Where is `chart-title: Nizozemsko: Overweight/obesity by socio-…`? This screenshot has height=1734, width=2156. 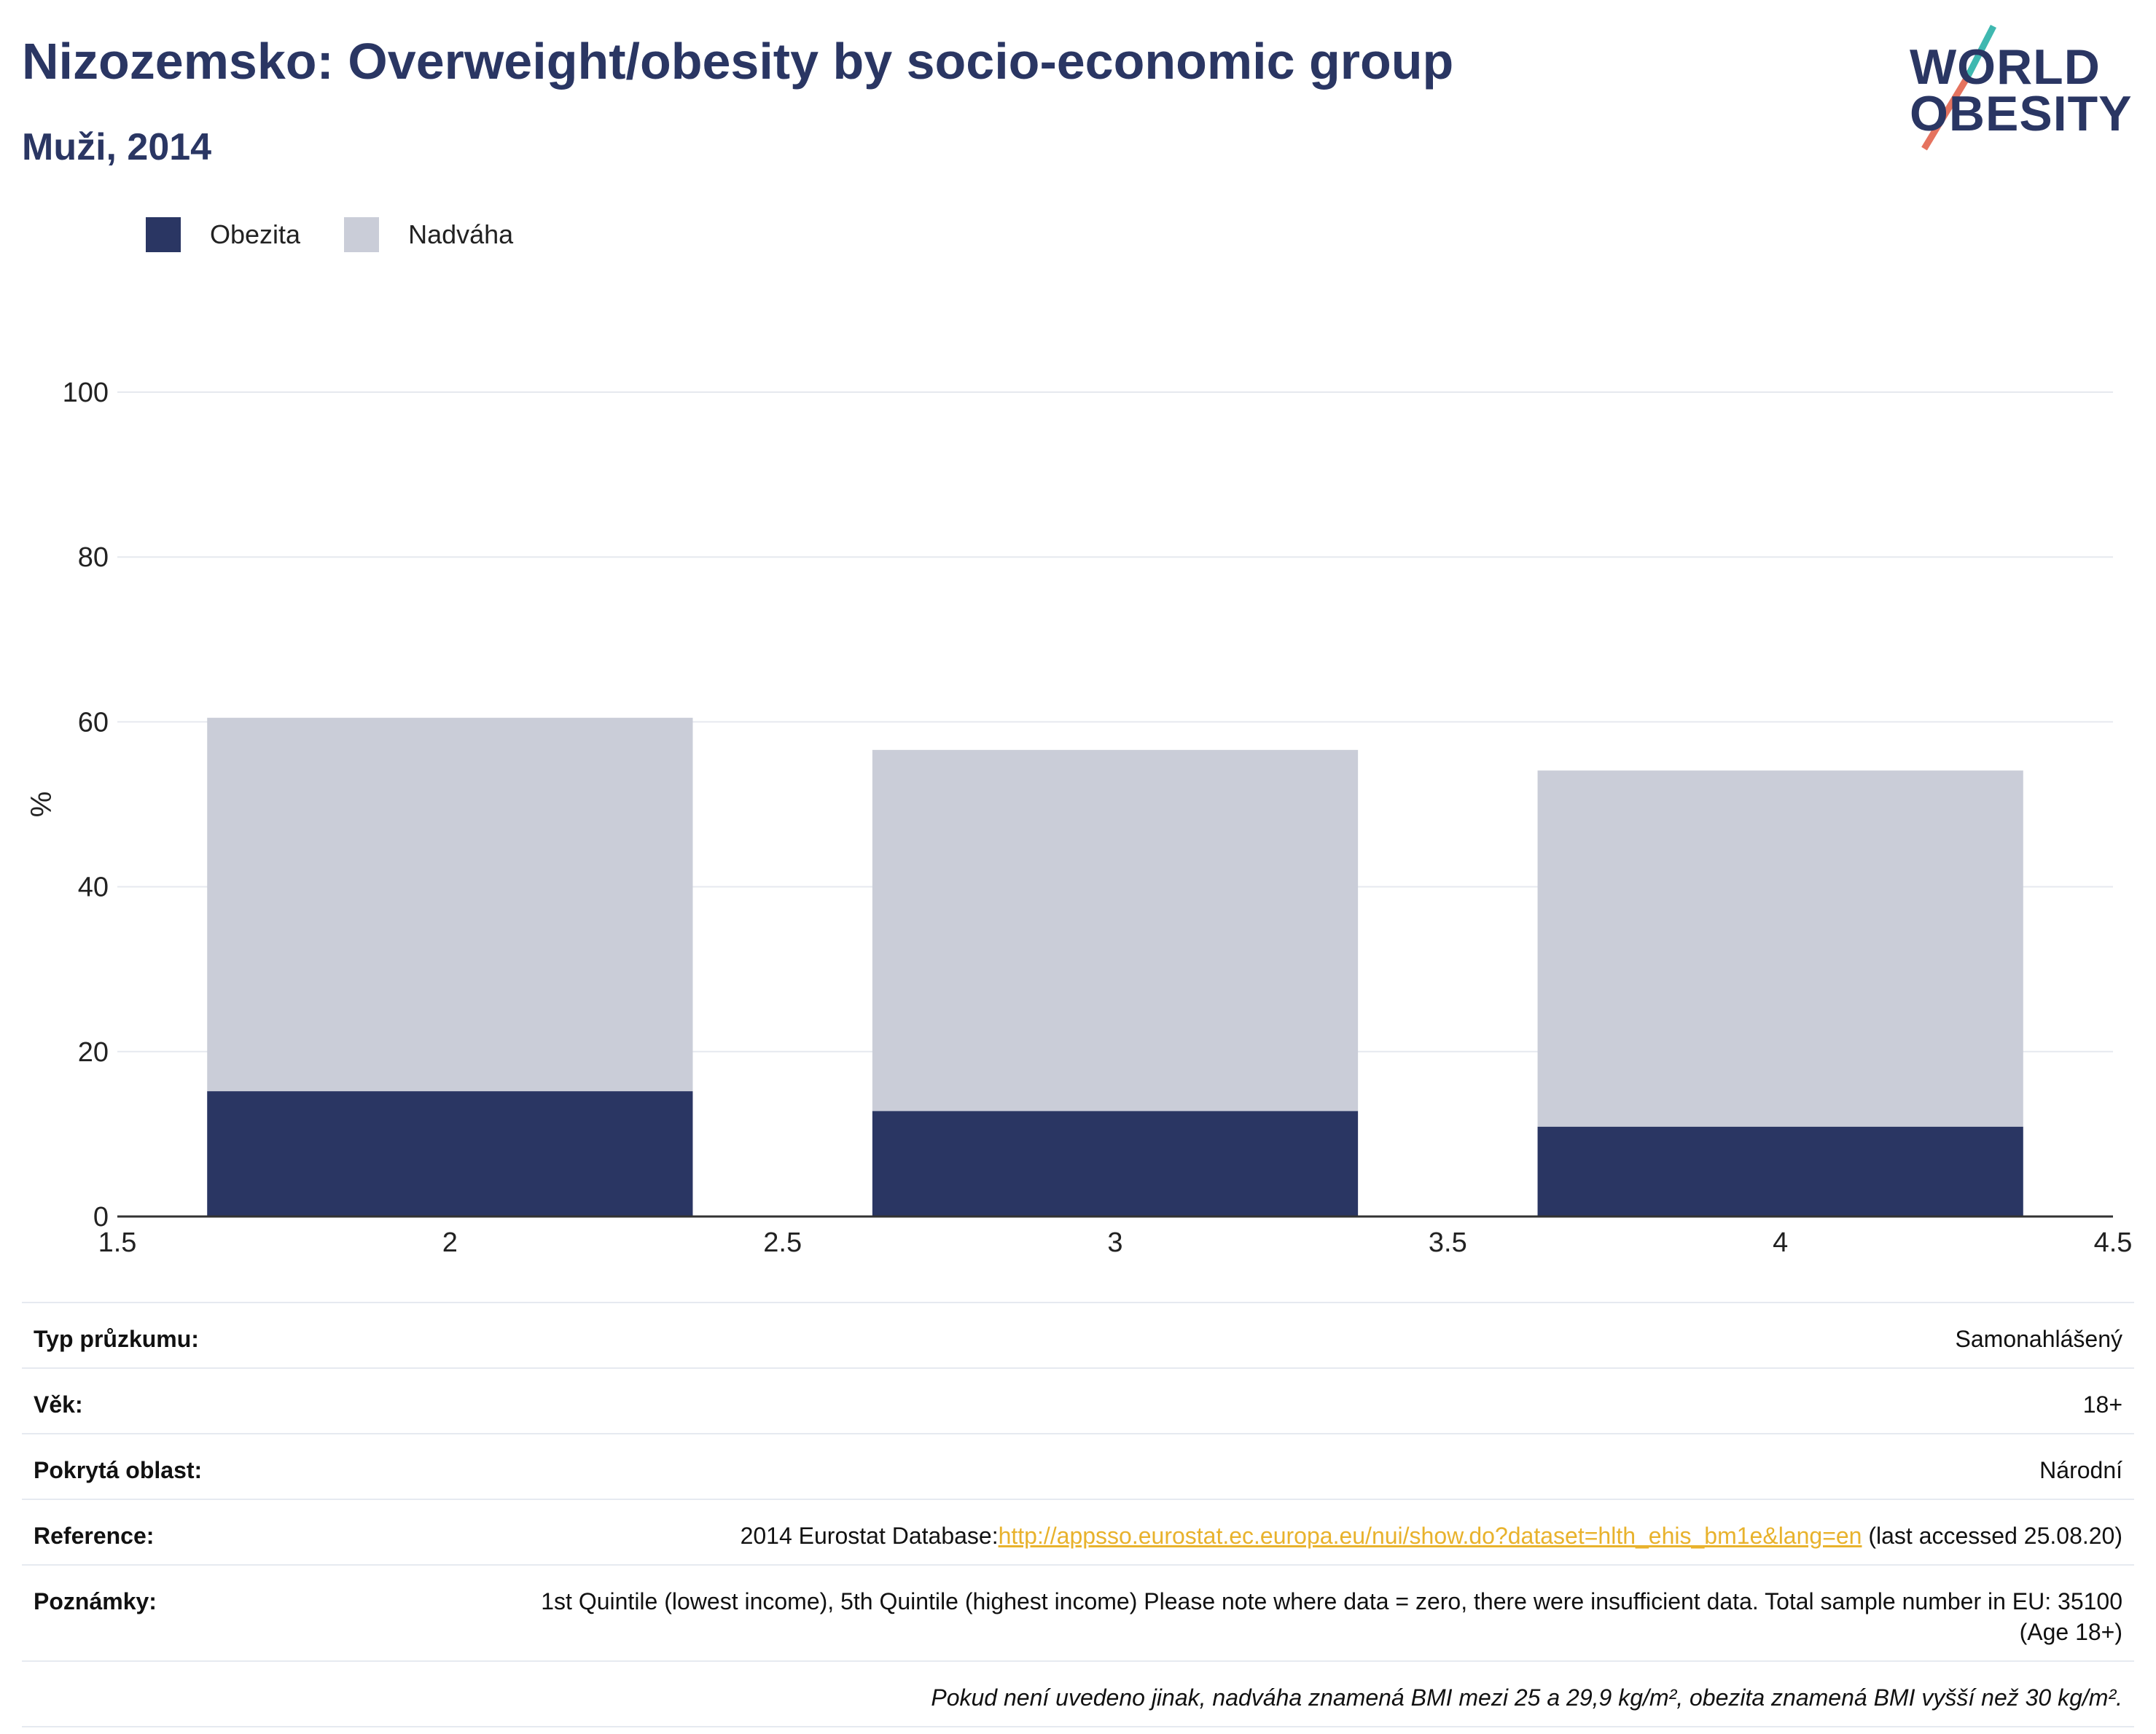 chart-title: Nizozemsko: Overweight/obesity by socio-… is located at coordinates (738, 61).